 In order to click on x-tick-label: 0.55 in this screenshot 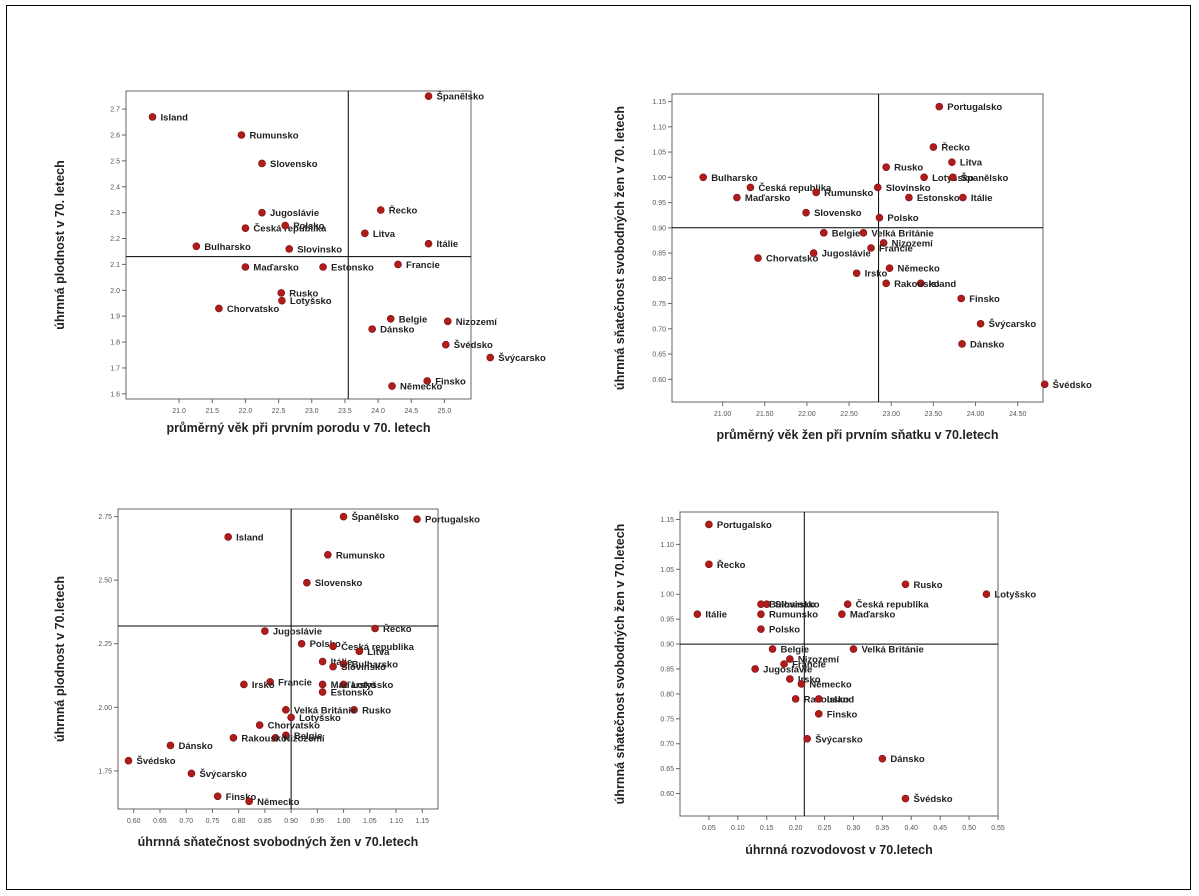, I will do `click(998, 828)`.